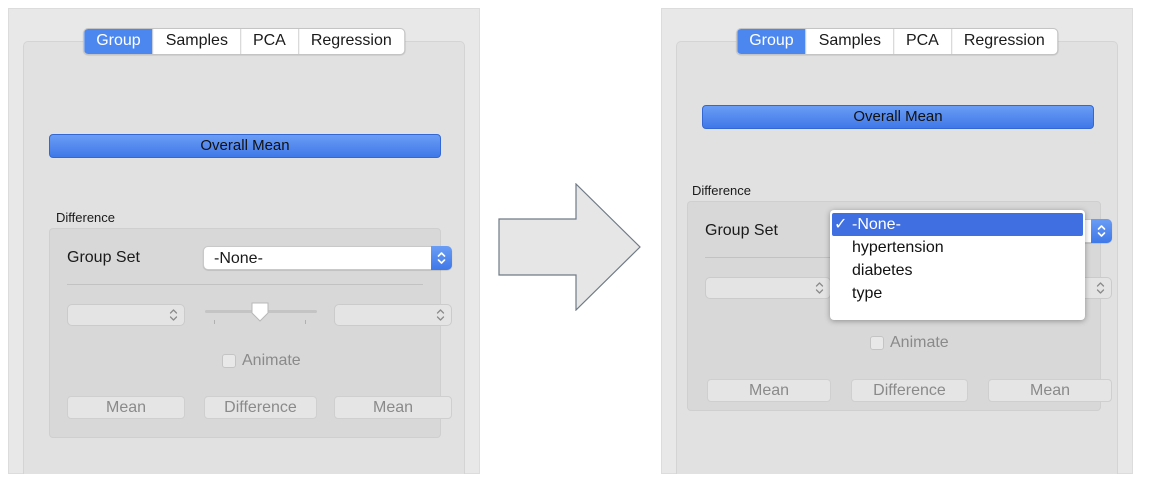  I want to click on menu-item-label: -None-, so click(876, 224).